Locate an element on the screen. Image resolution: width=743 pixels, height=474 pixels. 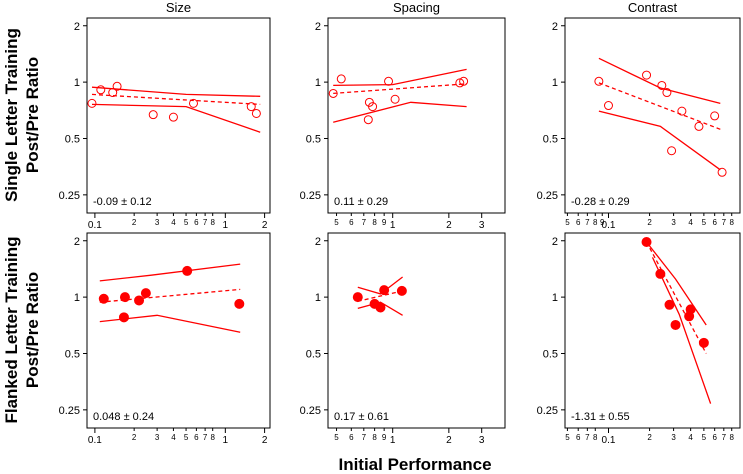
annotation: 0.11 ± 0.29 is located at coordinates (361, 202).